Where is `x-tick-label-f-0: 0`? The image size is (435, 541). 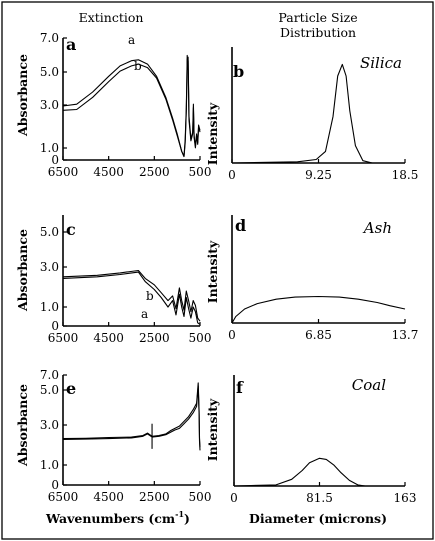
x-tick-label-f-0: 0 is located at coordinates (234, 498).